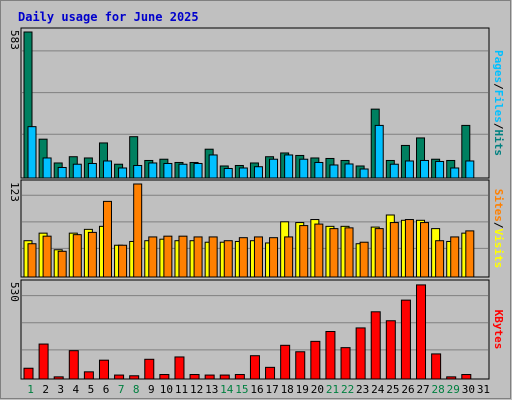  Describe the element at coordinates (14, 292) in the screenshot. I see `kbytes-ymax-label: 530` at that location.